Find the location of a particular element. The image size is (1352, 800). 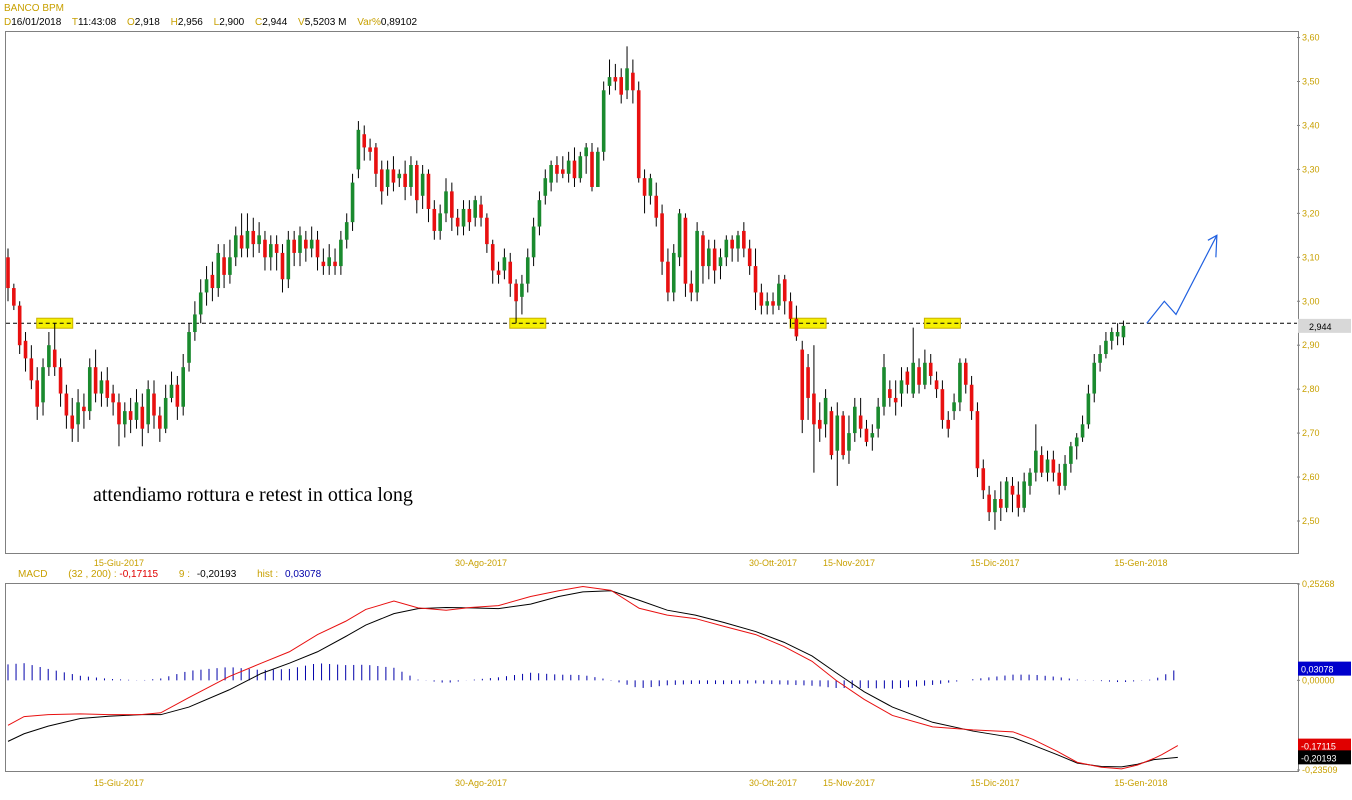

macd-date-tick-label: 30-Ago-2017 is located at coordinates (481, 783).